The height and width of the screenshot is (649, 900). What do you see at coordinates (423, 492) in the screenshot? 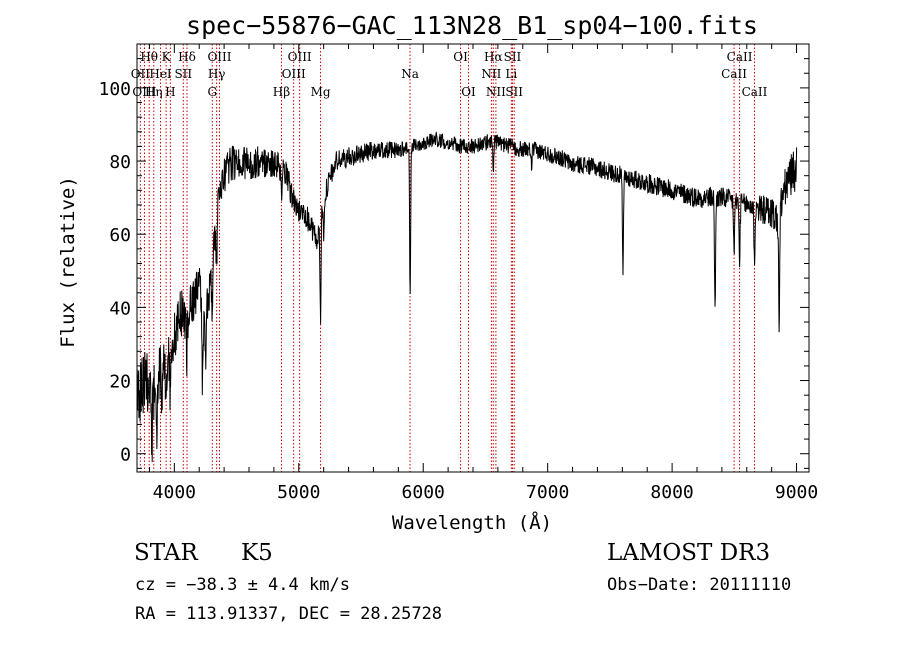
I see `x-tick-label: 6000` at bounding box center [423, 492].